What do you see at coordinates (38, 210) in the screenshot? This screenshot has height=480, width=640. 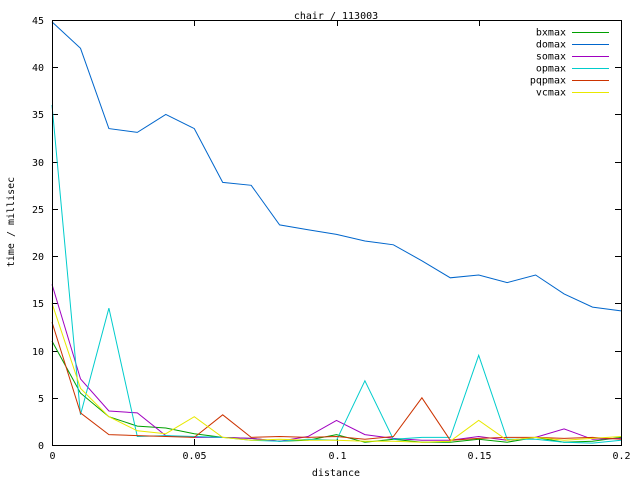 I see `y-tick-label: 25` at bounding box center [38, 210].